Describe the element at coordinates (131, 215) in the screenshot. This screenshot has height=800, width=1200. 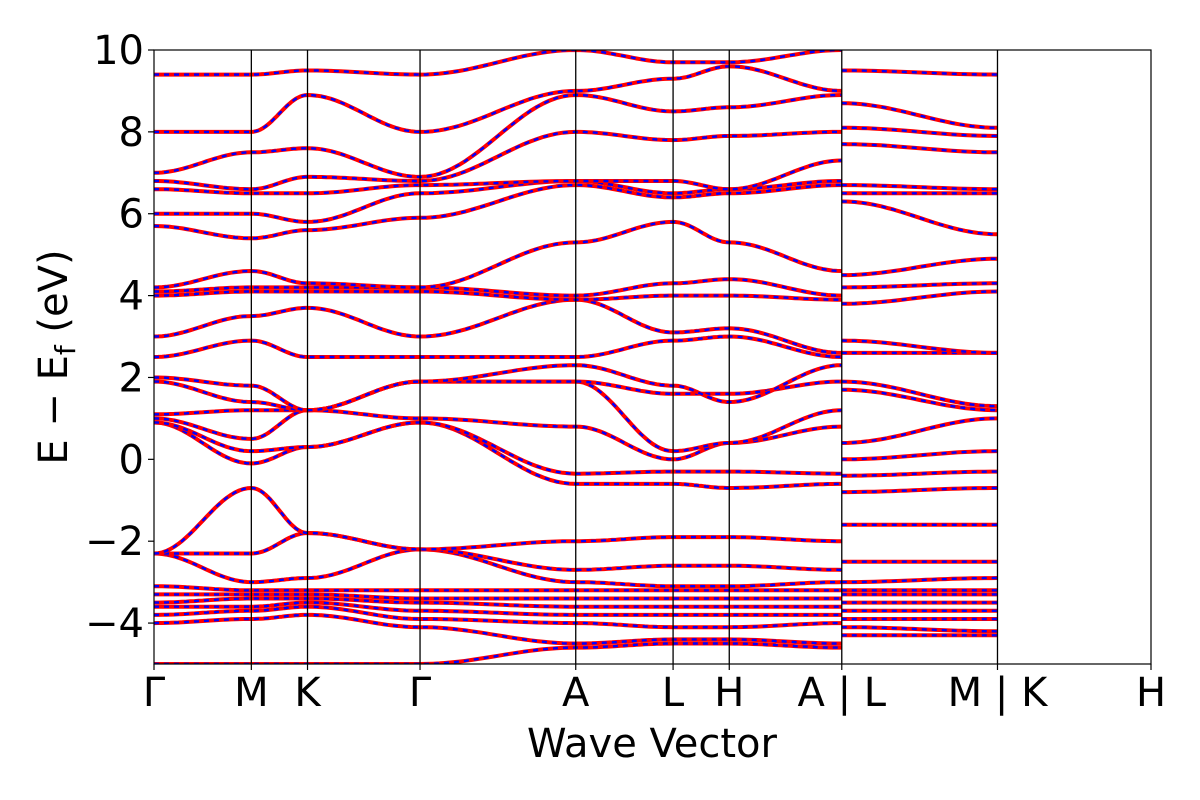
I see `y-tick-label: 6` at that location.